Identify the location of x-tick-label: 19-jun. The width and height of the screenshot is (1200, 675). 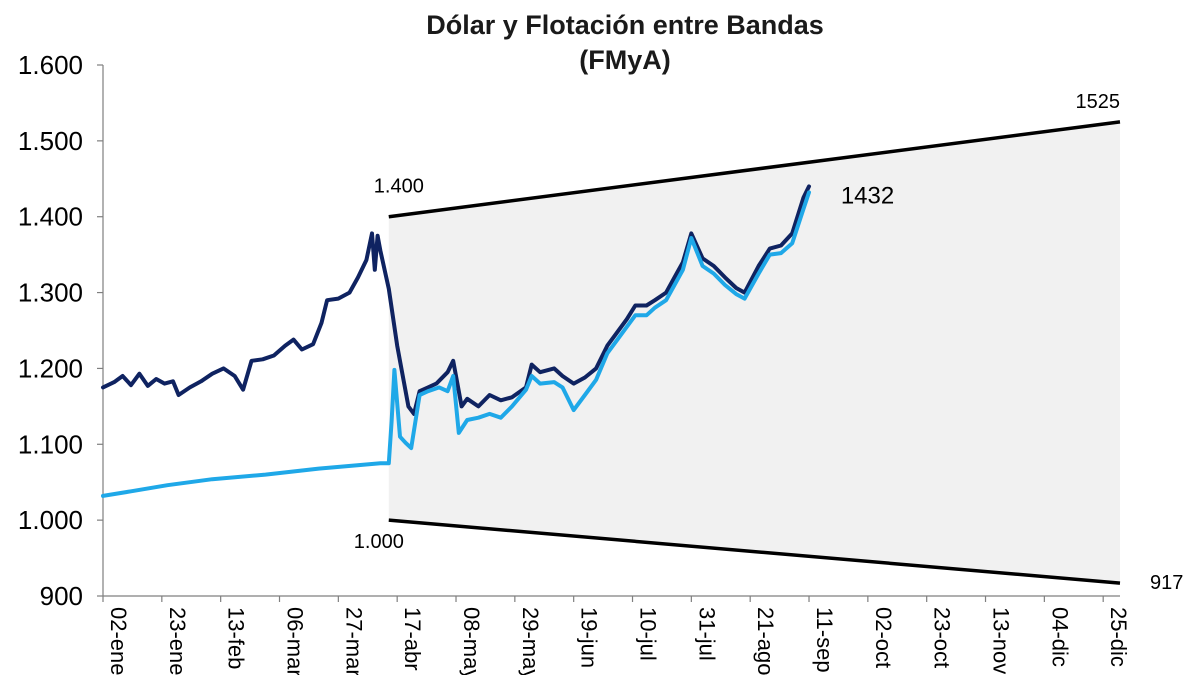
(589, 637).